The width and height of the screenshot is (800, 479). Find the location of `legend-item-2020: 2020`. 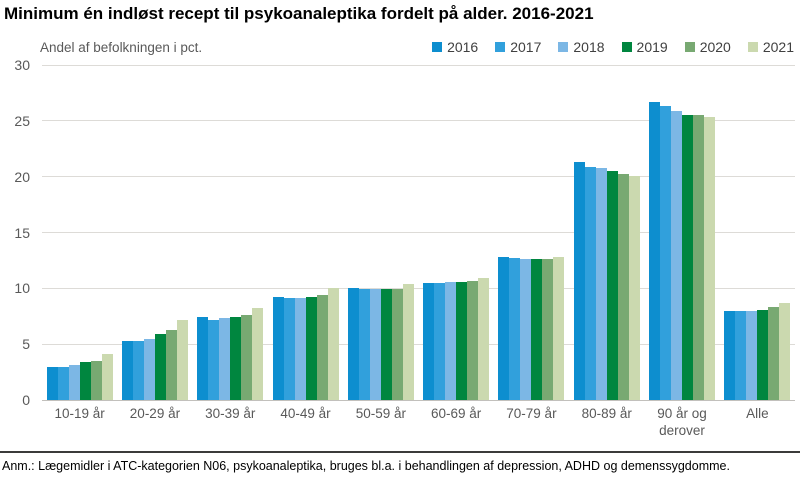

legend-item-2020: 2020 is located at coordinates (707, 47).